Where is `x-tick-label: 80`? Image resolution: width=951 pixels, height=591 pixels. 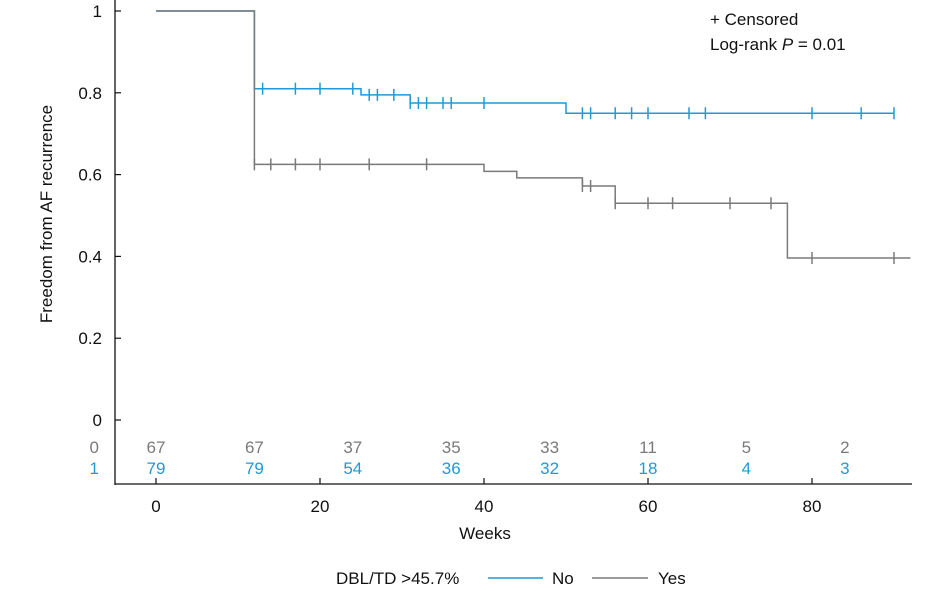 x-tick-label: 80 is located at coordinates (812, 506).